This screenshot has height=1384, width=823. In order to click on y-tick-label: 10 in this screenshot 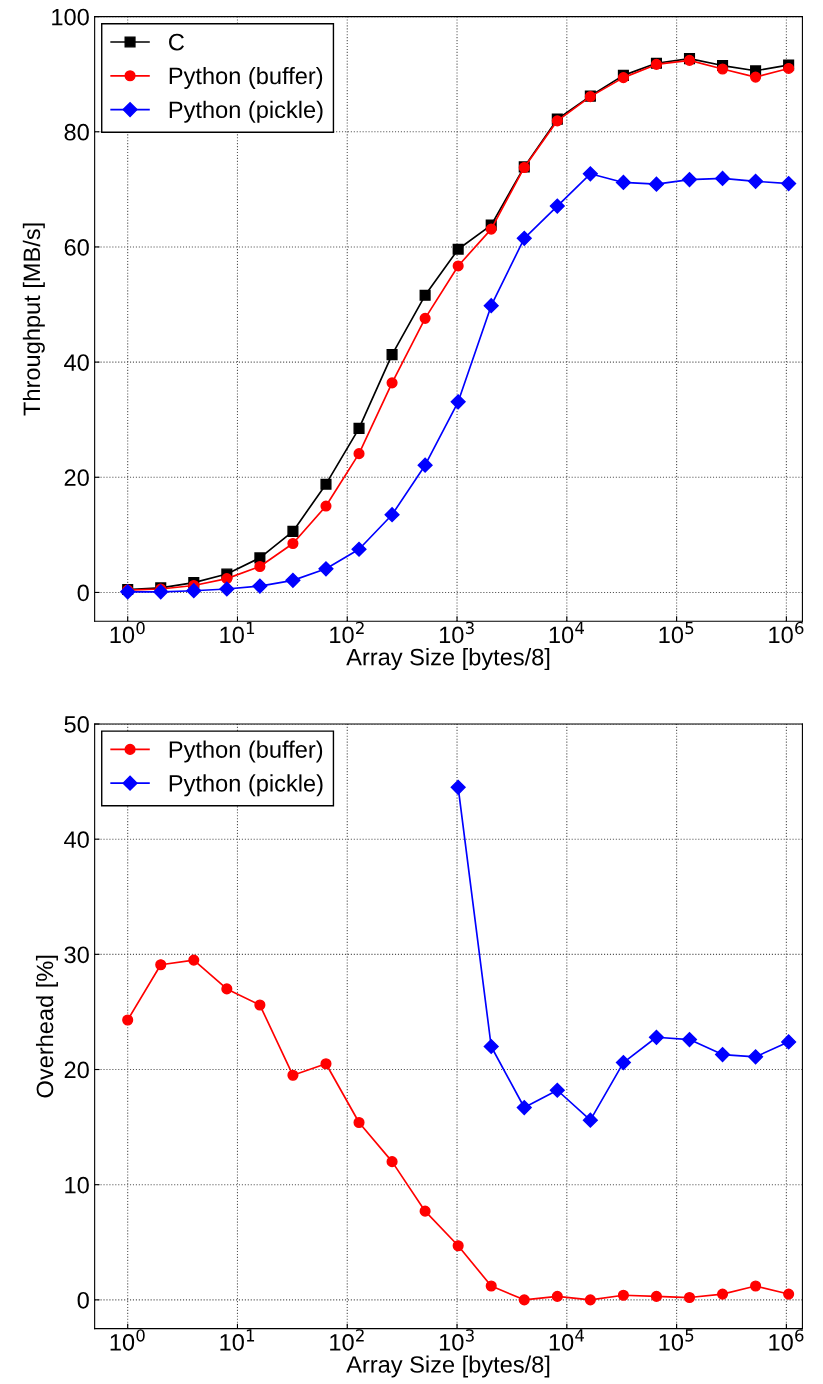, I will do `click(77, 1185)`.